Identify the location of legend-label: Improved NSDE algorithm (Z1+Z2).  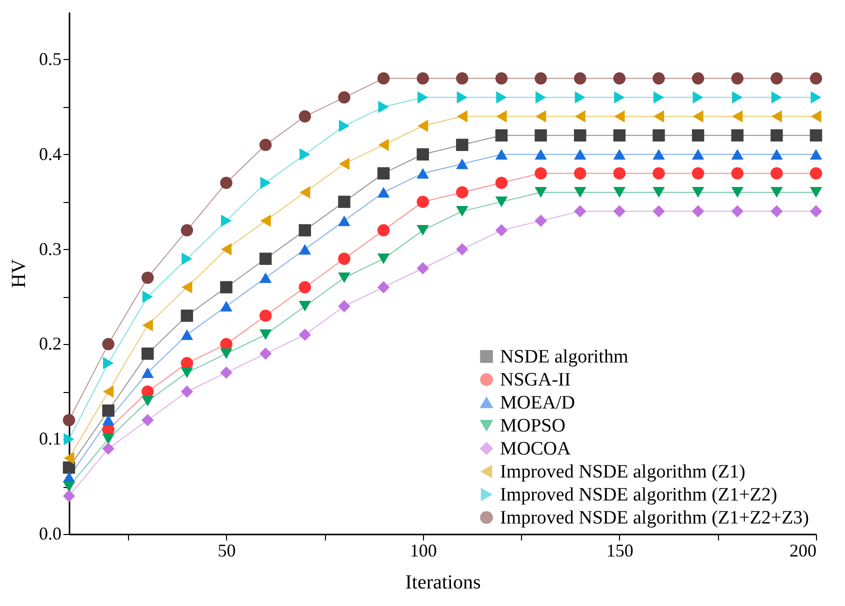
(639, 495).